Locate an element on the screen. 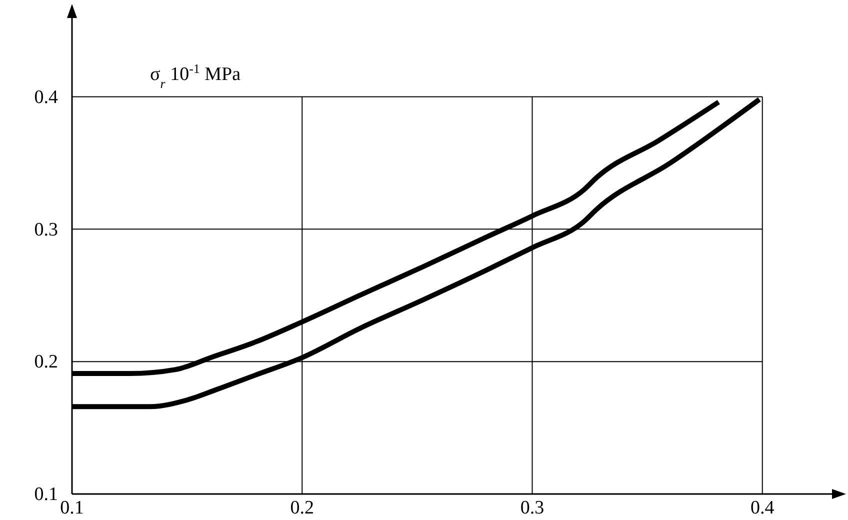 This screenshot has width=848, height=520. x-tick-label: 0.1 is located at coordinates (72, 507).